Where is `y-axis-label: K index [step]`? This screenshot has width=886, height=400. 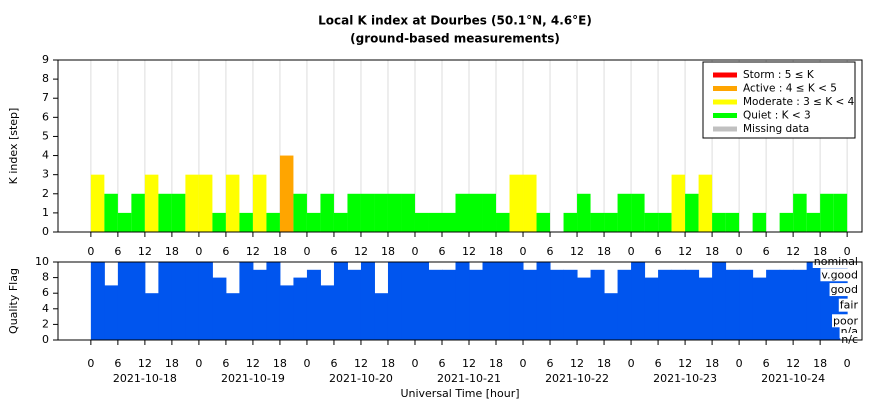
y-axis-label: K index [step] is located at coordinates (13, 146).